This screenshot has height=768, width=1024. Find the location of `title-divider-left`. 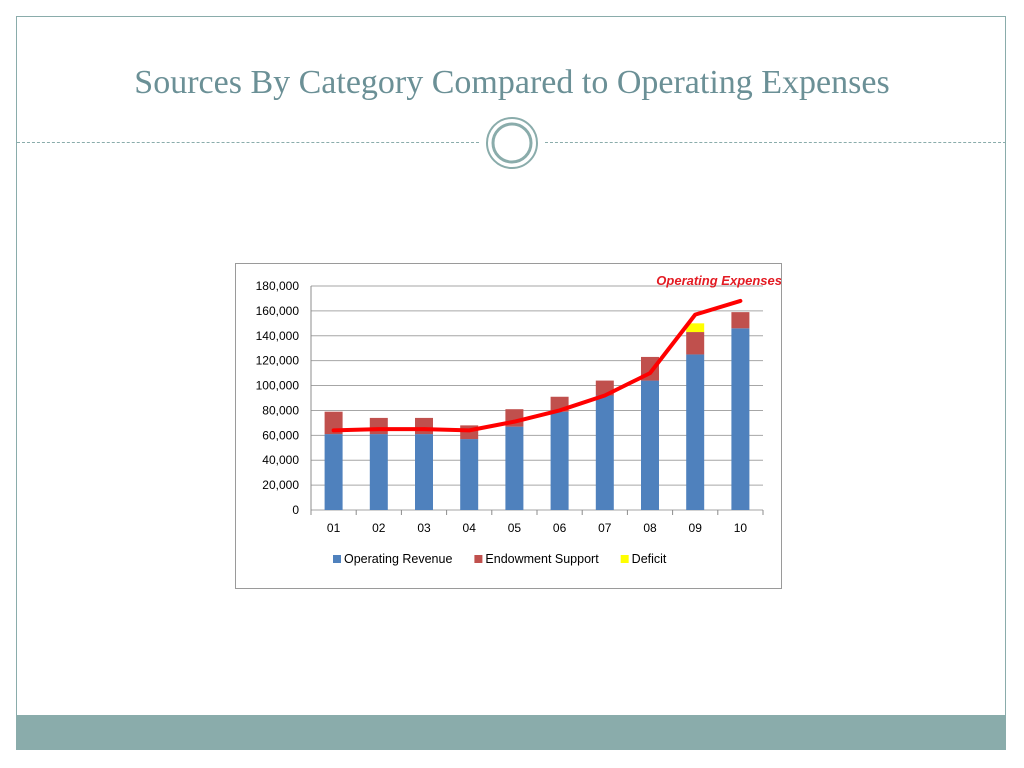

title-divider-left is located at coordinates (248, 142).